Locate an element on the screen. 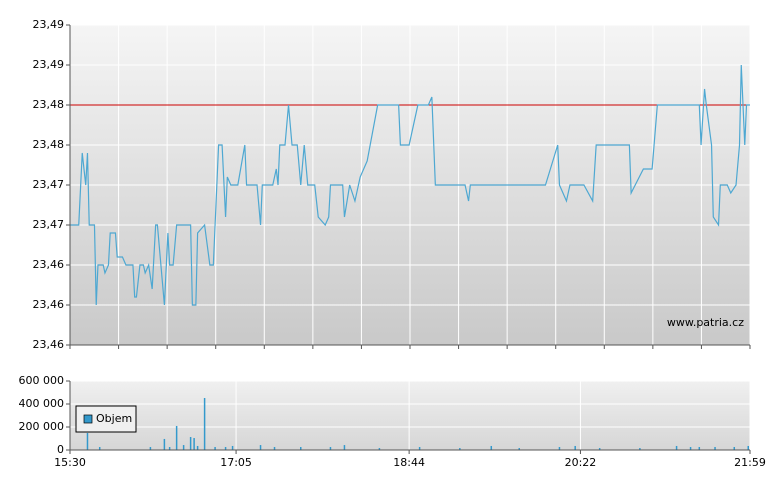 The image size is (780, 490). x-tick-label: 21:59 is located at coordinates (750, 462).